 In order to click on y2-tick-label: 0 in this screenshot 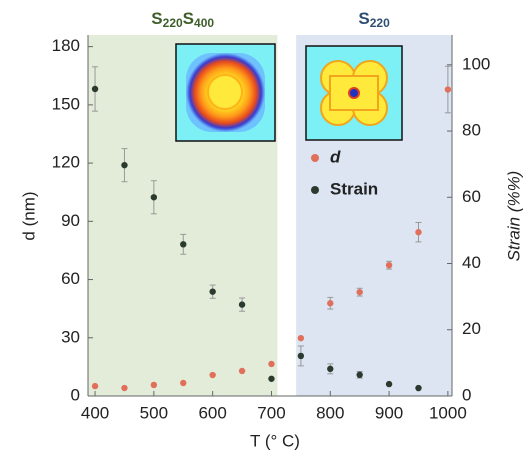, I will do `click(466, 394)`.